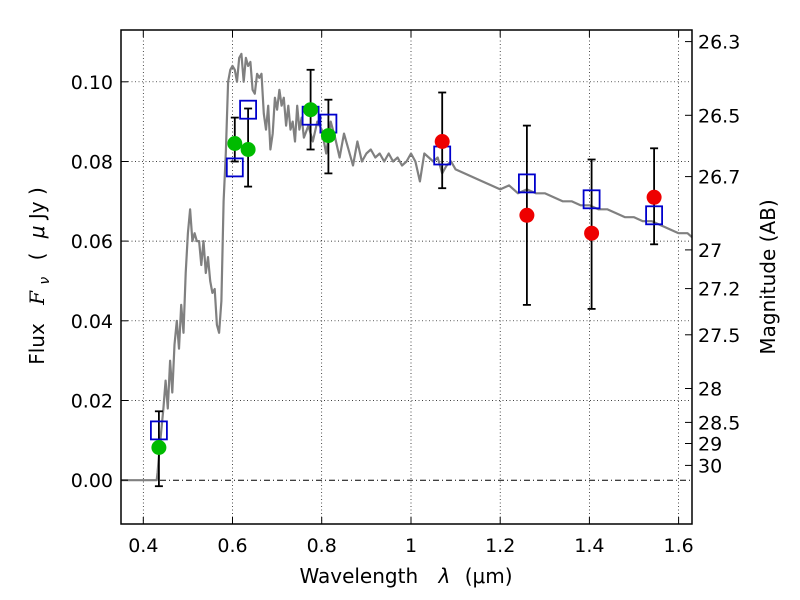 This screenshot has width=800, height=600. What do you see at coordinates (37, 204) in the screenshot?
I see `y-axis-label-unit-rest: Jy )` at bounding box center [37, 204].